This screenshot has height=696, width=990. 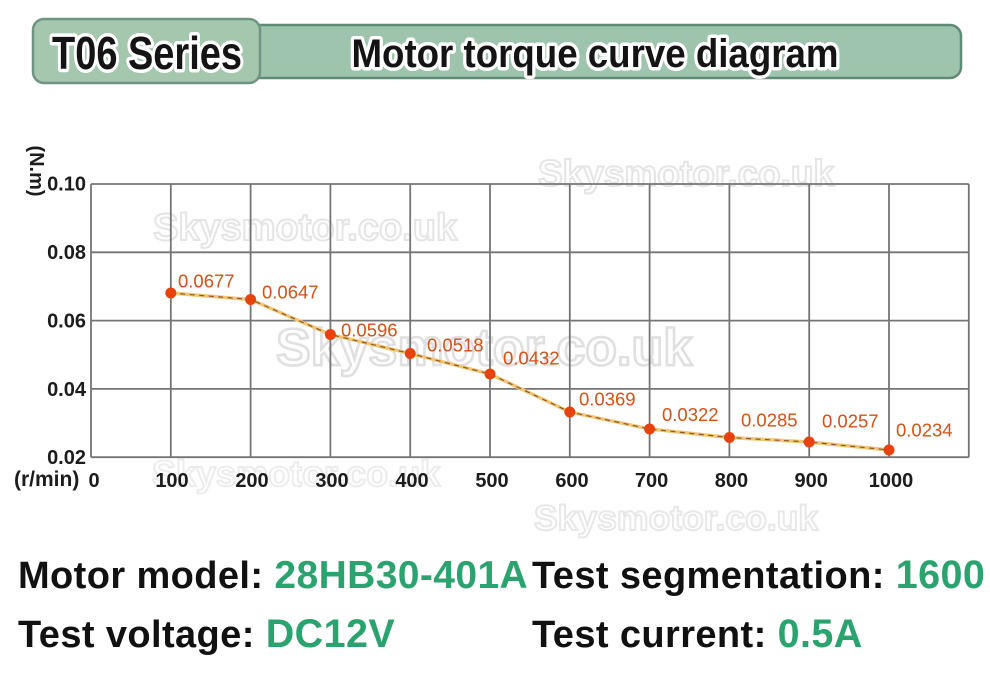 What do you see at coordinates (769, 420) in the screenshot?
I see `svg-text: 0.0285` at bounding box center [769, 420].